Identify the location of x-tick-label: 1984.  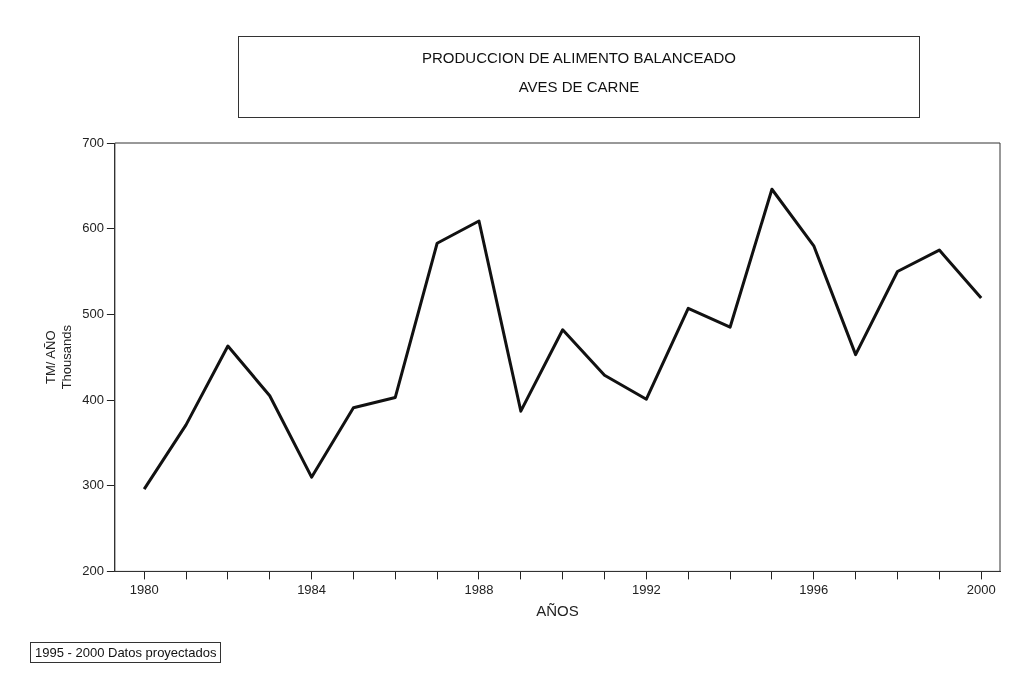
(312, 589).